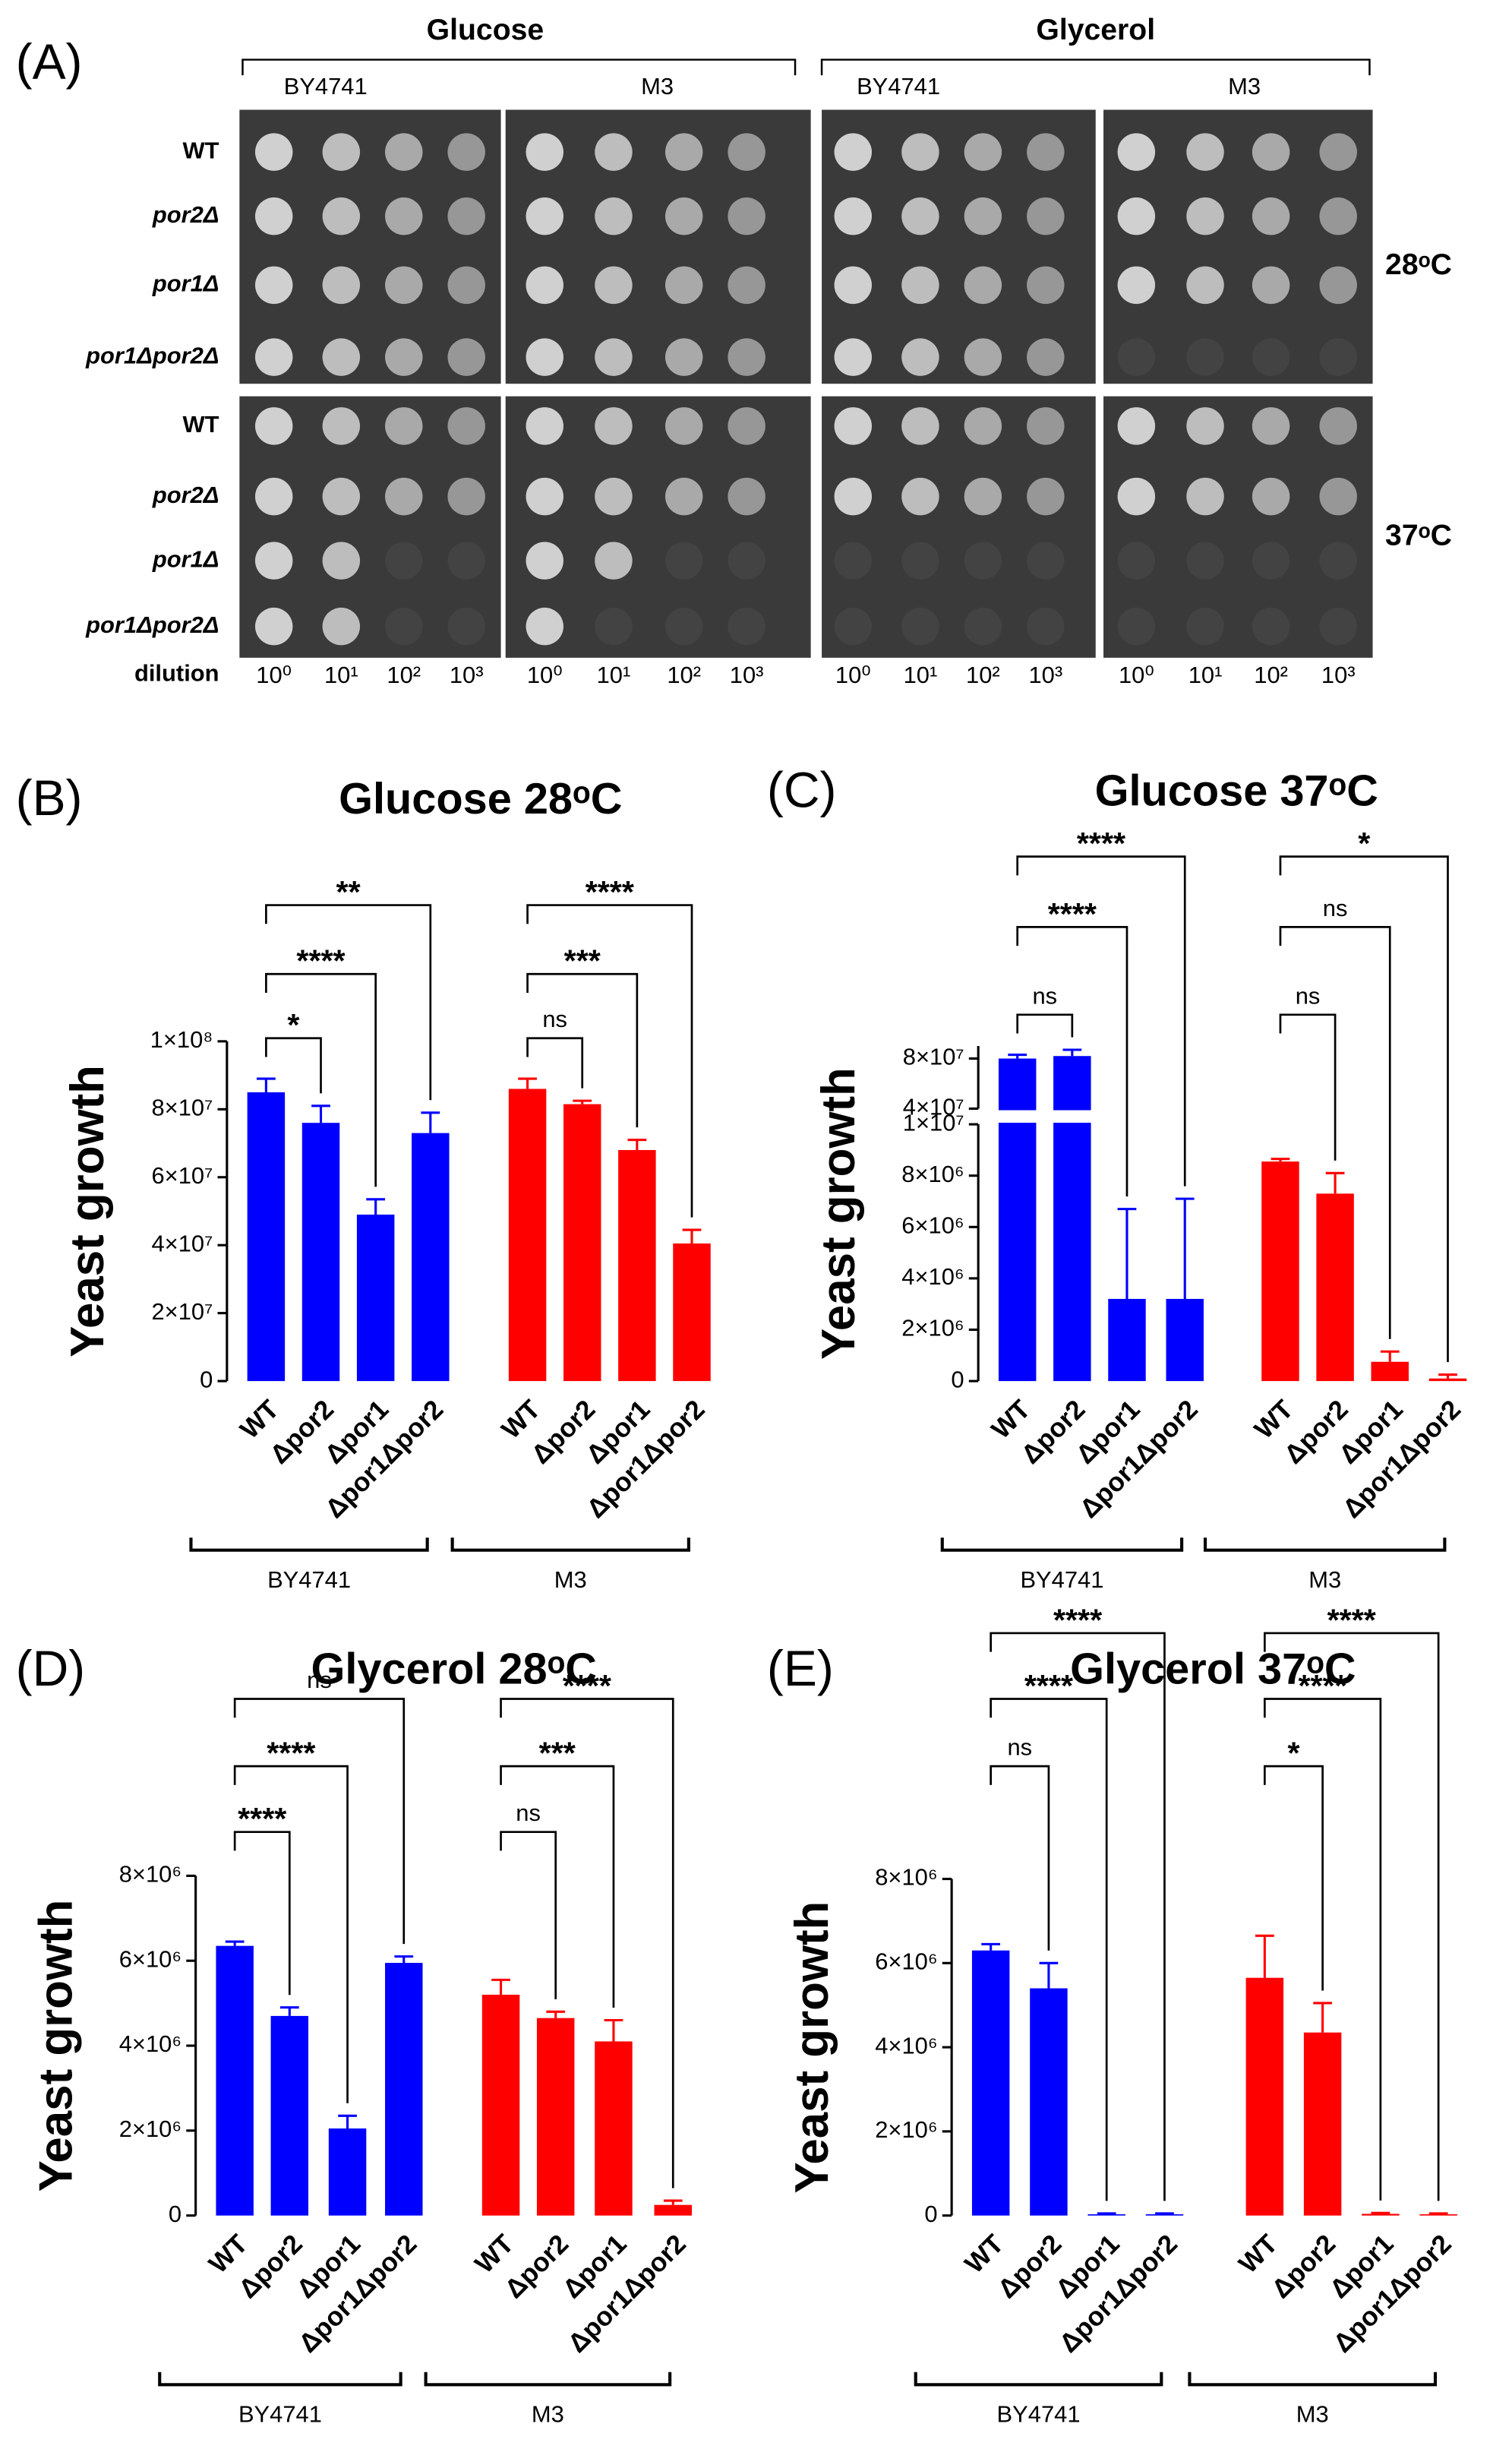 The width and height of the screenshot is (1512, 2449). I want to click on panel-label: (C), so click(802, 790).